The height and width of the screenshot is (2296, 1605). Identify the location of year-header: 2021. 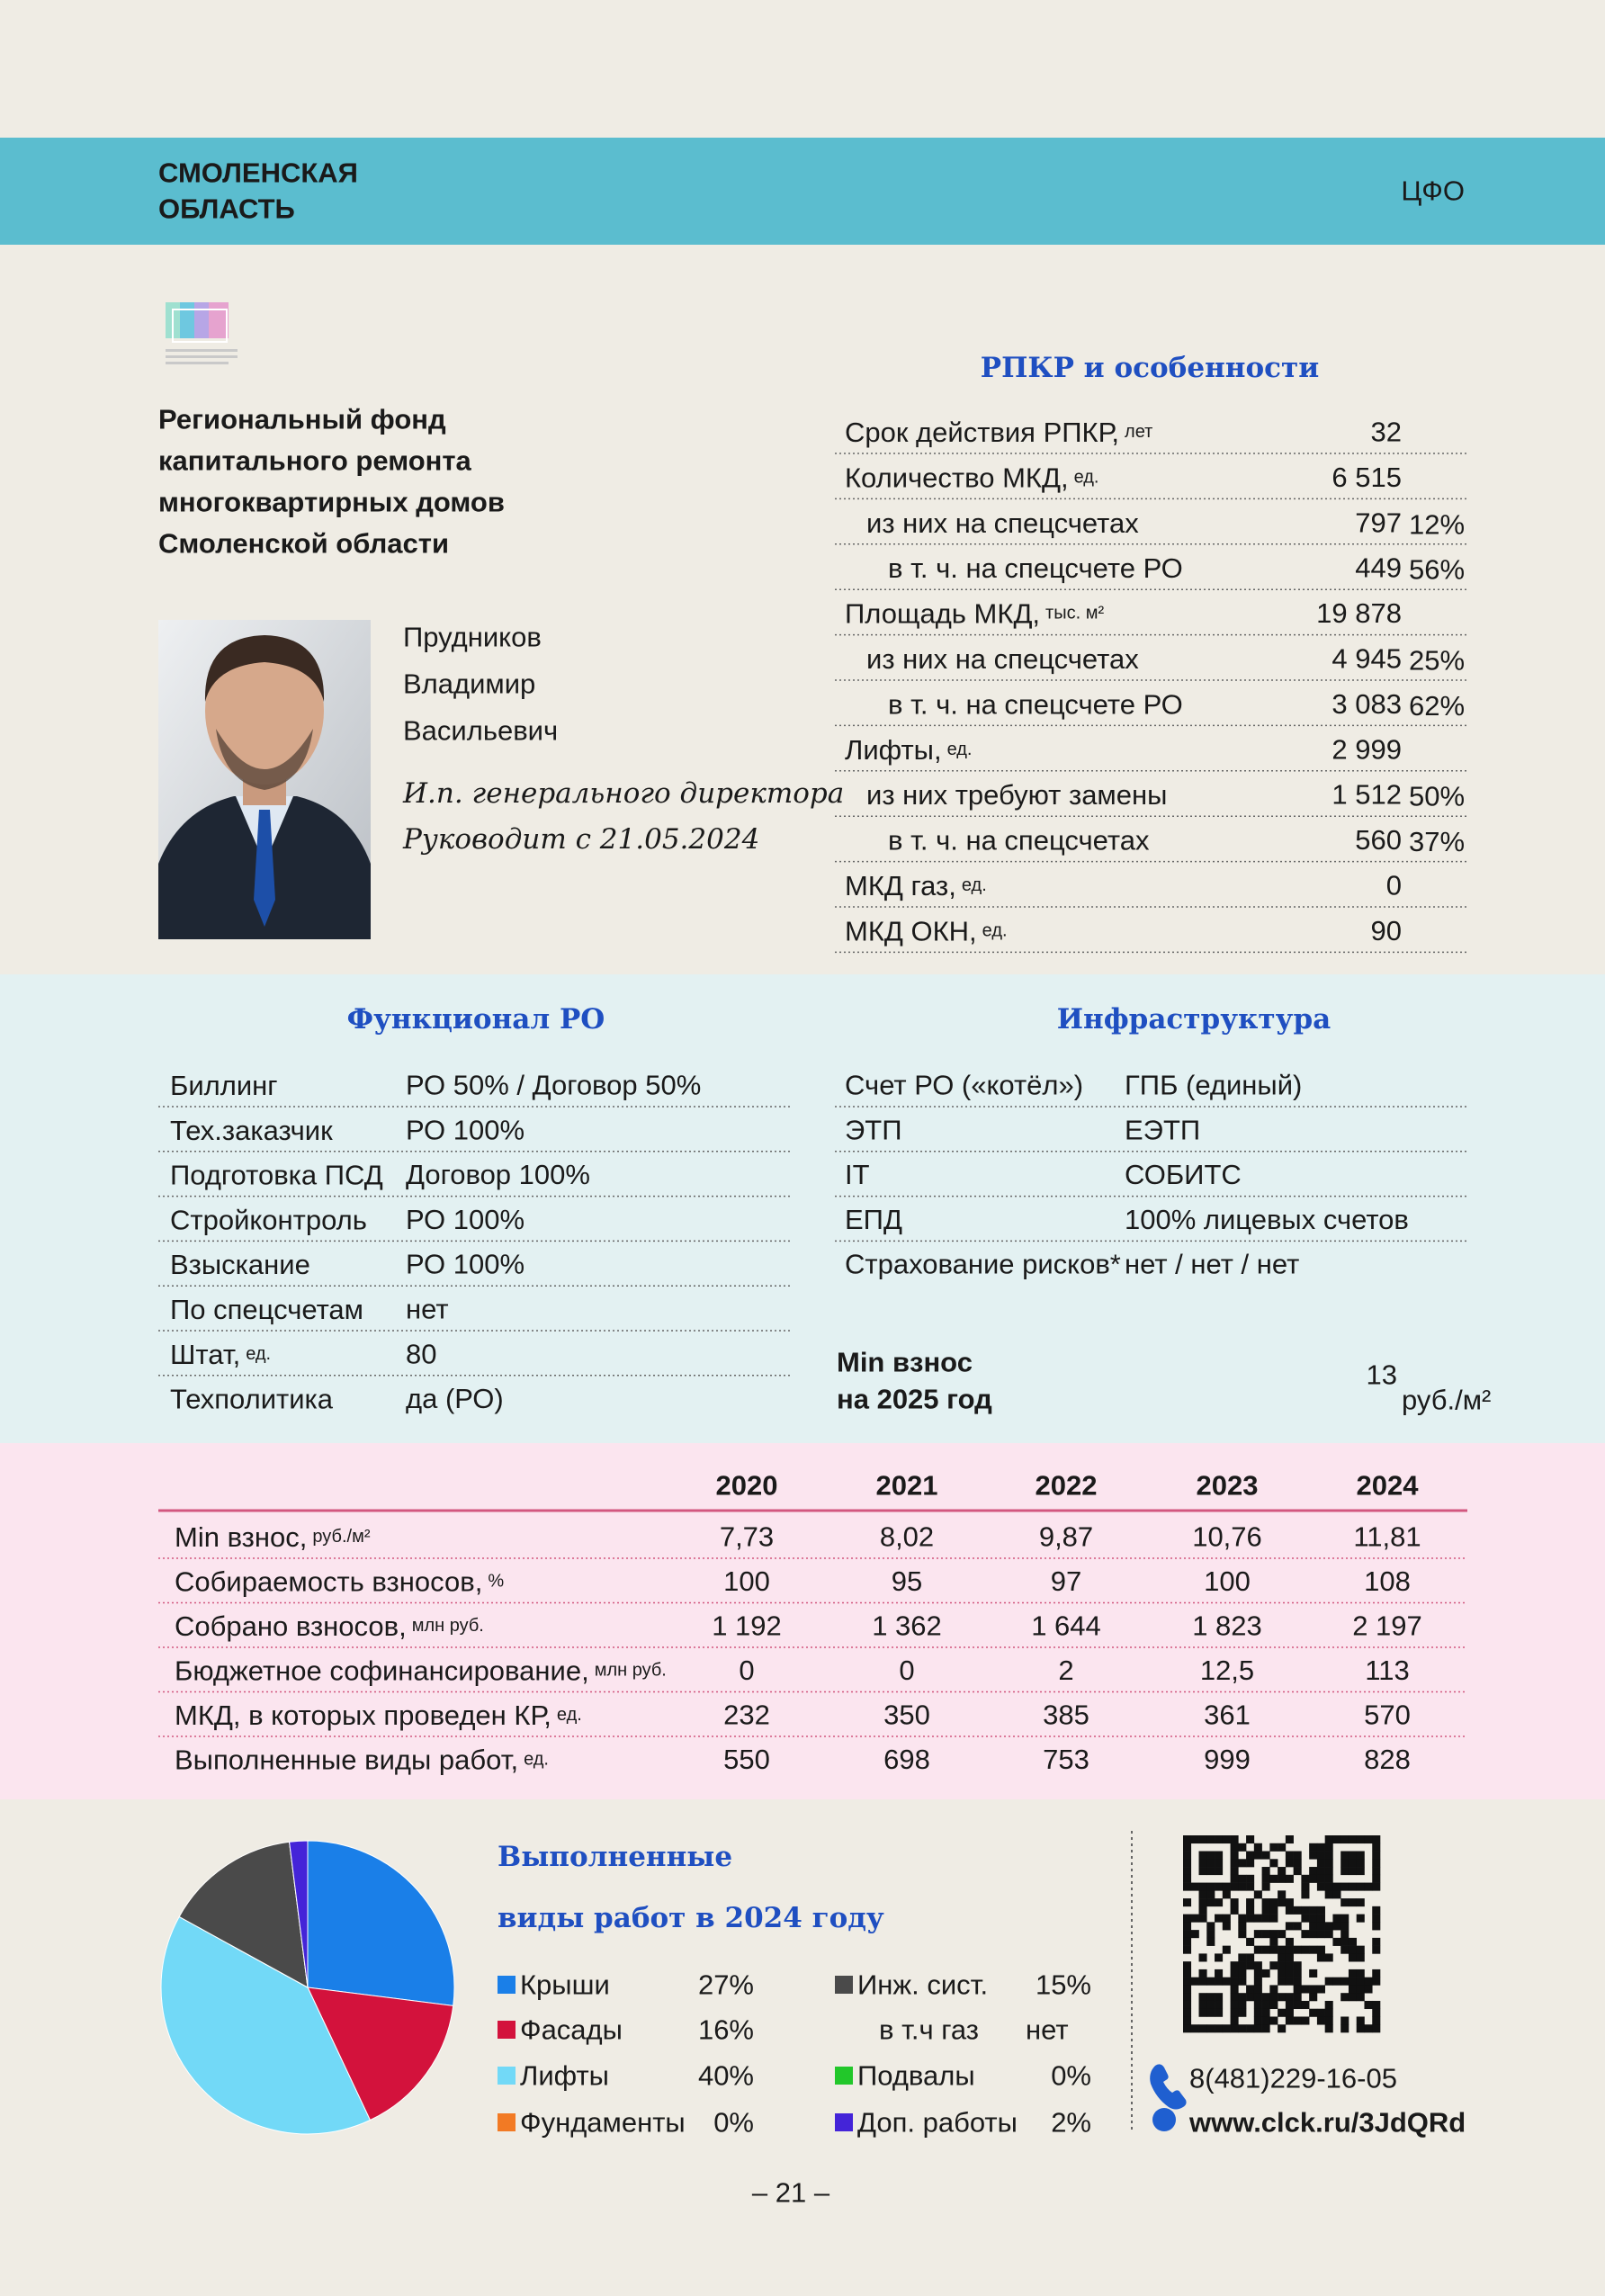
(907, 1486).